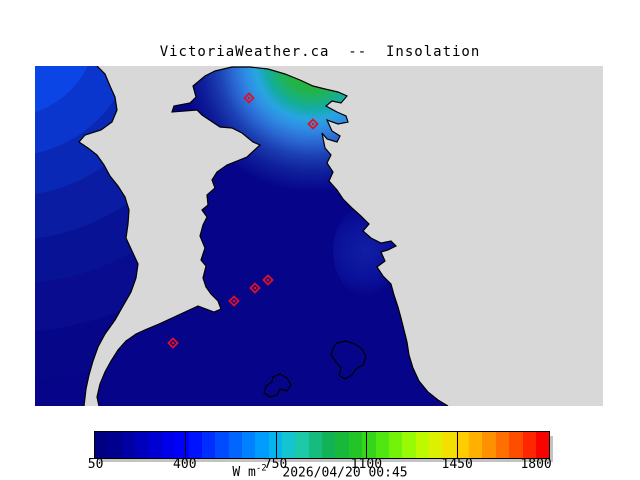 This screenshot has width=640, height=480. Describe the element at coordinates (275, 472) in the screenshot. I see `caption-spacer` at that location.